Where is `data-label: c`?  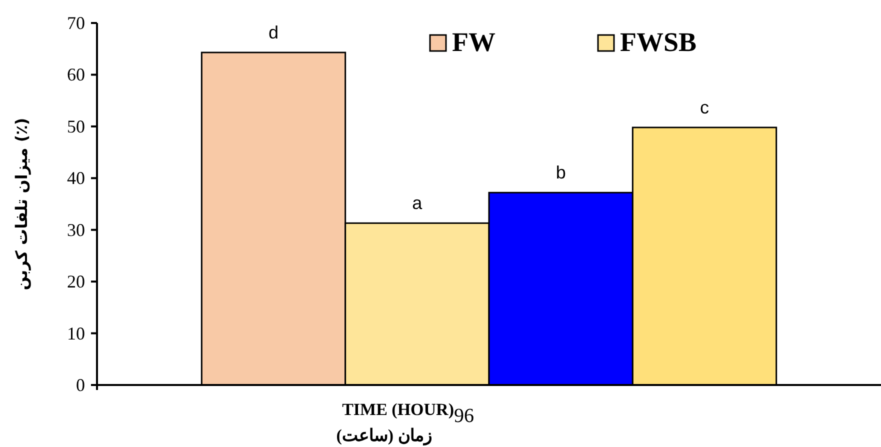
data-label: c is located at coordinates (704, 107).